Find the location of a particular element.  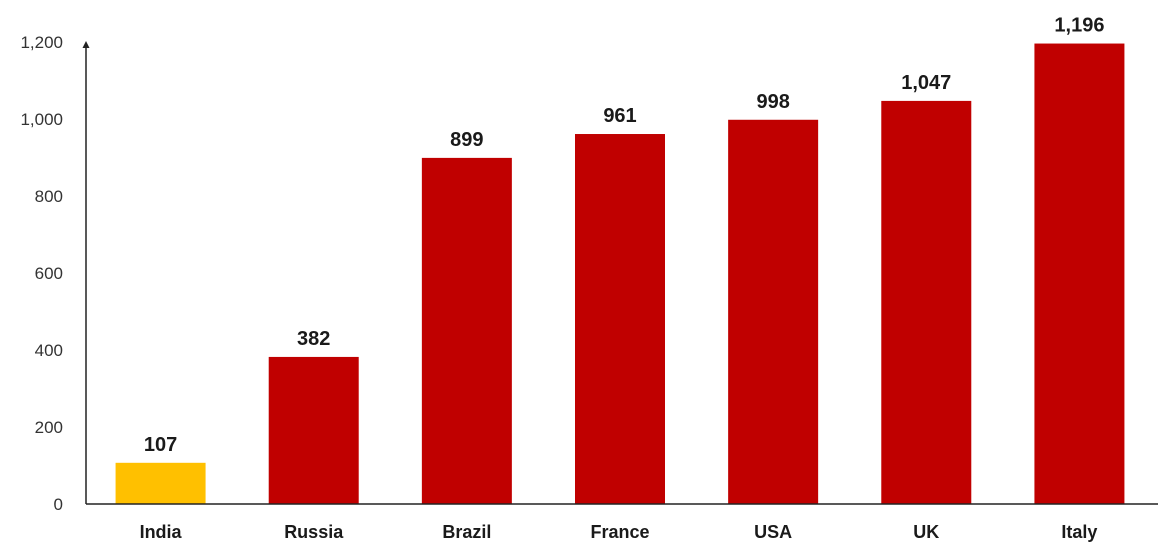

y-tick-label: 600 is located at coordinates (49, 273).